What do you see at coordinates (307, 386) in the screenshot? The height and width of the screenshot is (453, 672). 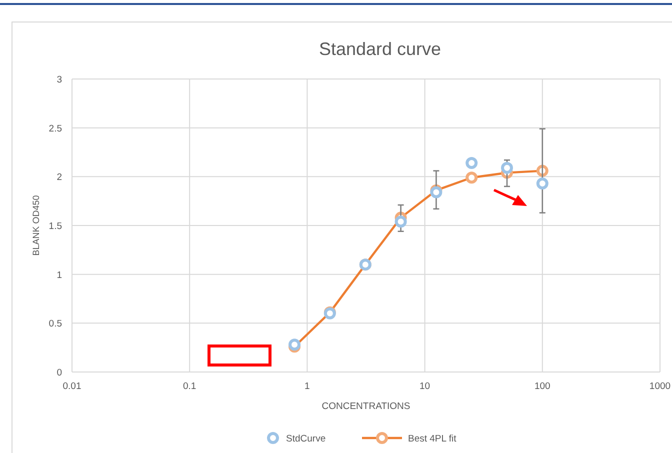 I see `x-tick-label: 1` at bounding box center [307, 386].